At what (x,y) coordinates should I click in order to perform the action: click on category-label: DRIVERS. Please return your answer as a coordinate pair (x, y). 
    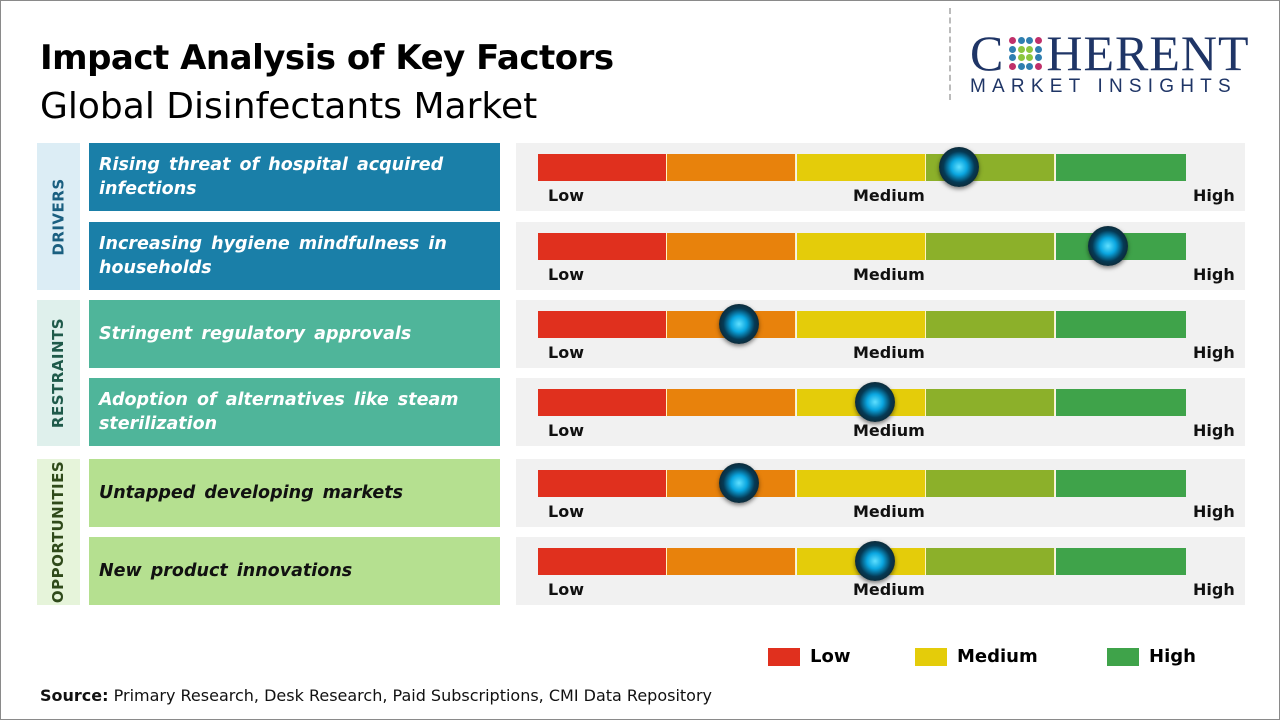
    Looking at the image, I should click on (58, 216).